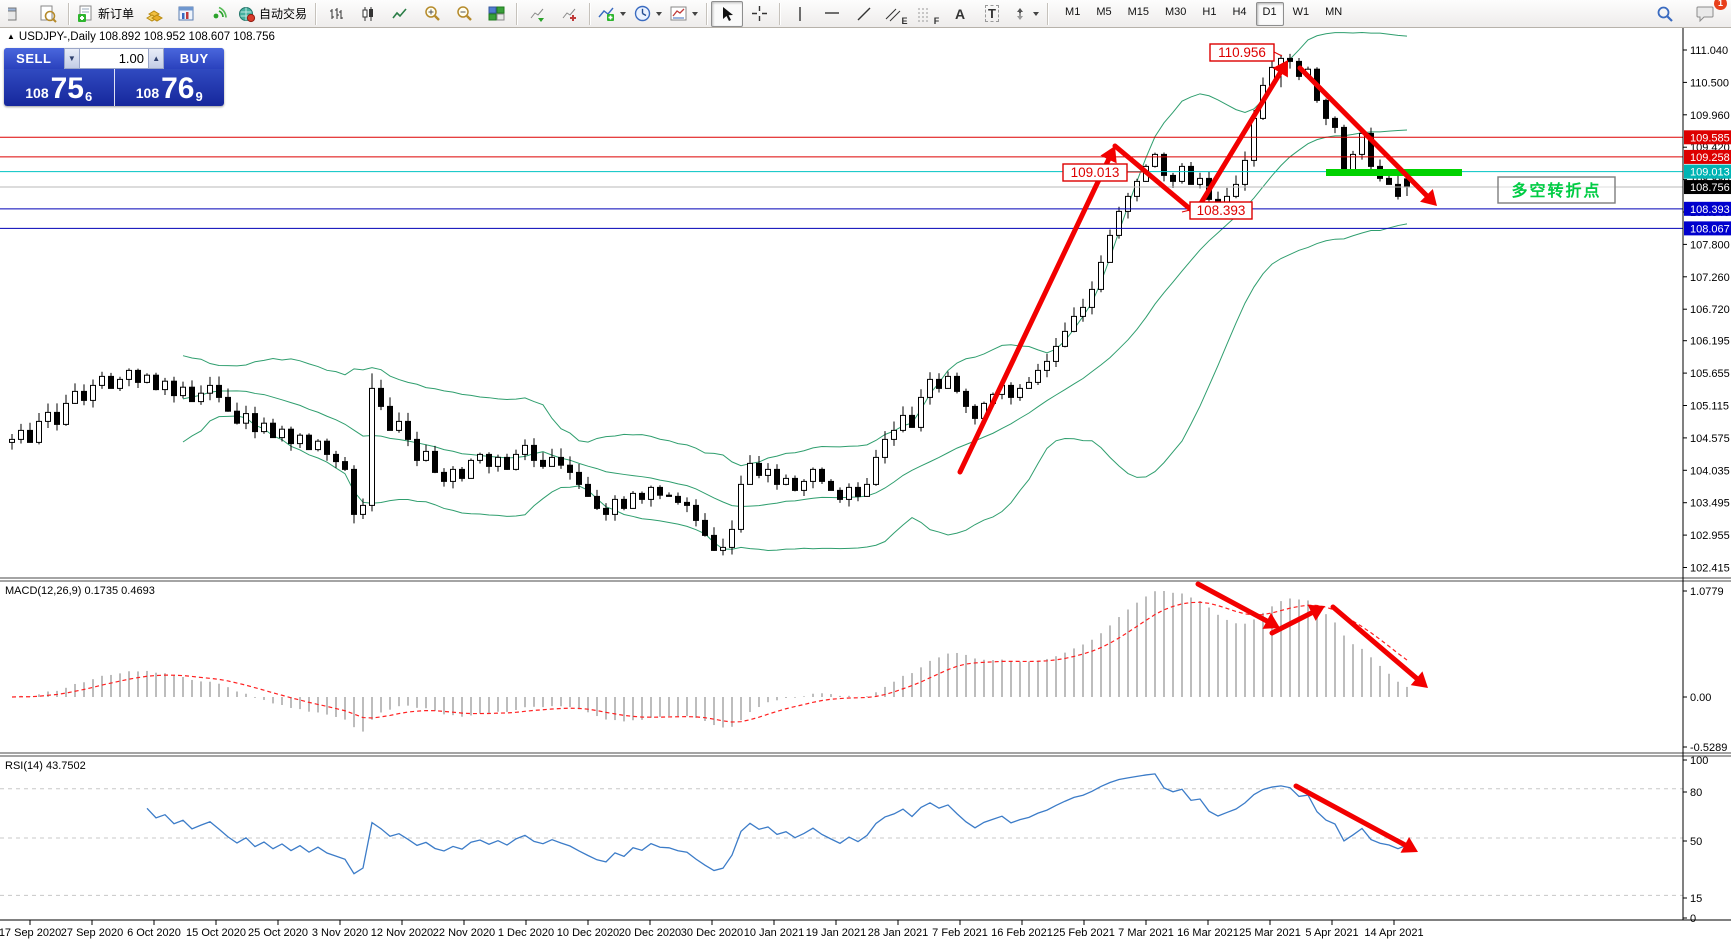 The height and width of the screenshot is (941, 1731). I want to click on volume-increase-button: ▲, so click(156, 58).